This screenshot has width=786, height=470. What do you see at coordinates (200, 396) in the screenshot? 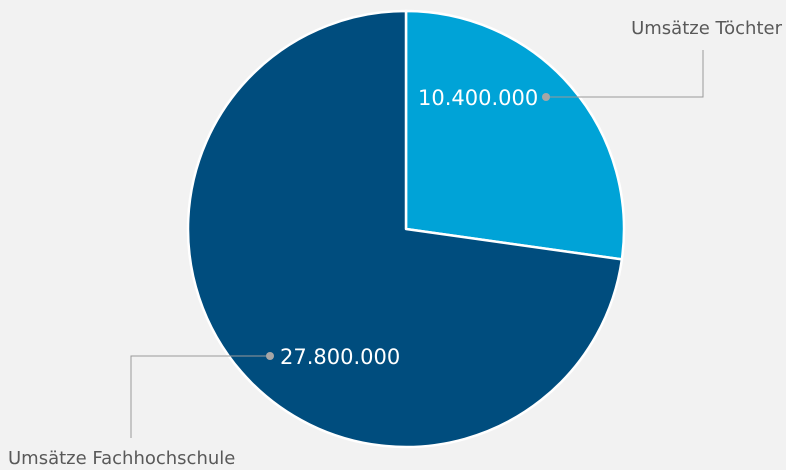
I see `leader-line-fachhochschule` at bounding box center [200, 396].